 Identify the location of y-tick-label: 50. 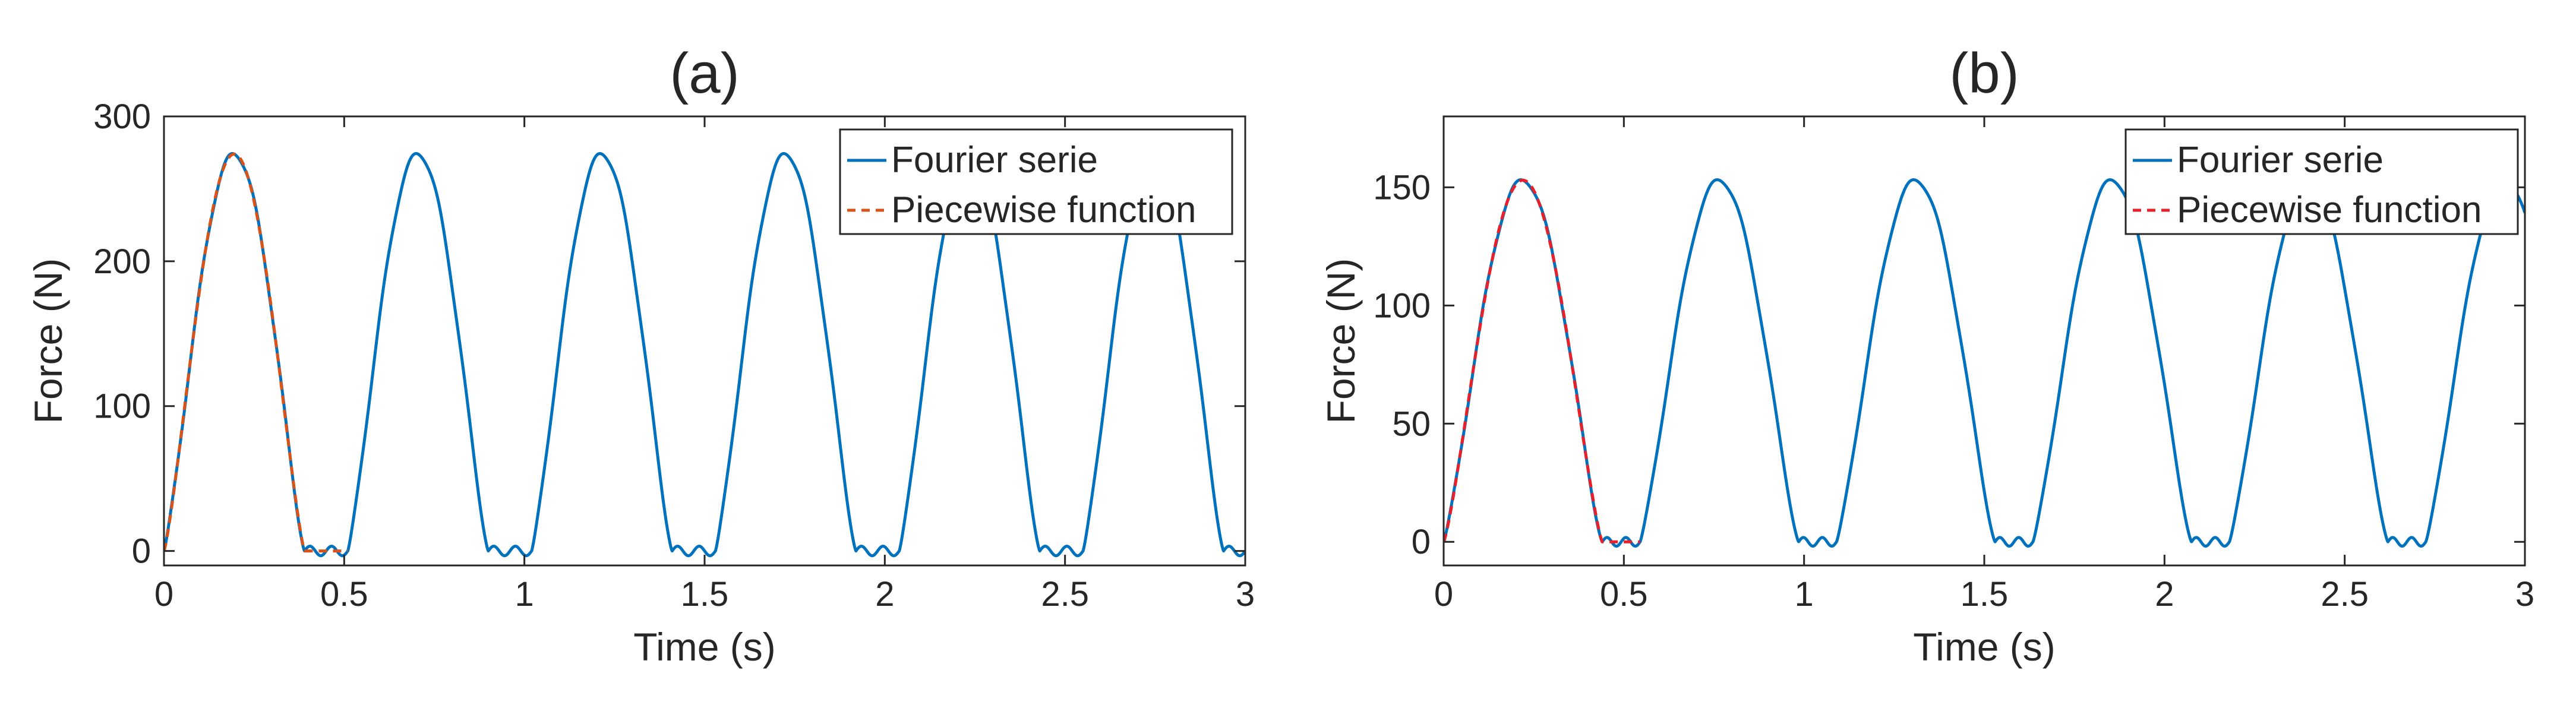
(1411, 423).